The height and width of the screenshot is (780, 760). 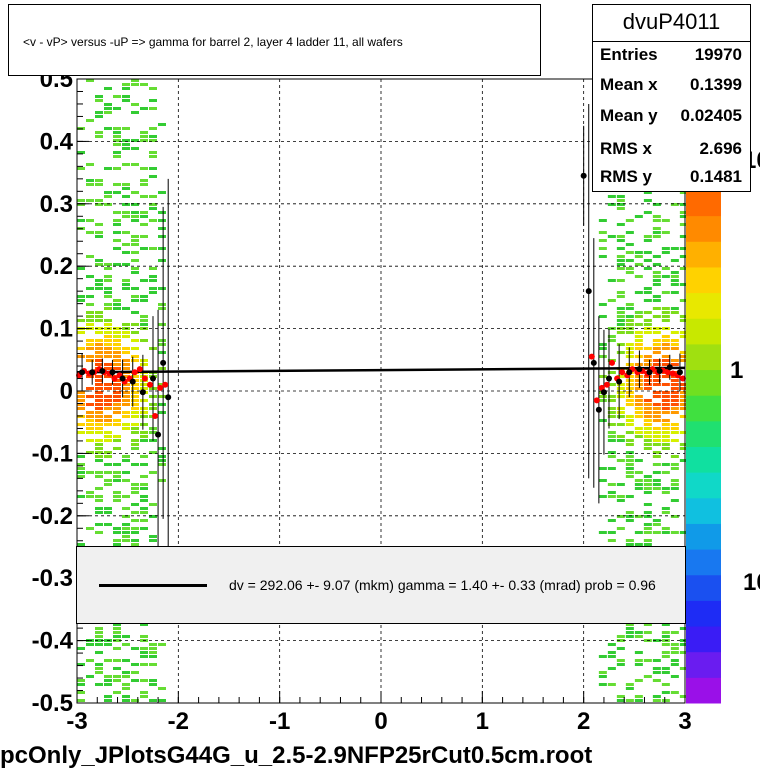 What do you see at coordinates (671, 87) in the screenshot?
I see `stats-row-mean-x: Mean x 0.1399` at bounding box center [671, 87].